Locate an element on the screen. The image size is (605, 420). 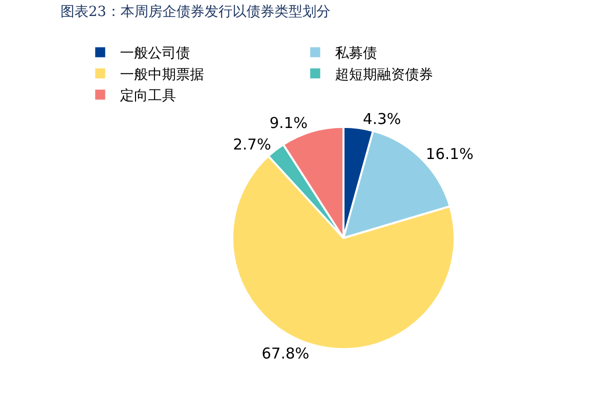
data-label: 9.1% is located at coordinates (288, 123).